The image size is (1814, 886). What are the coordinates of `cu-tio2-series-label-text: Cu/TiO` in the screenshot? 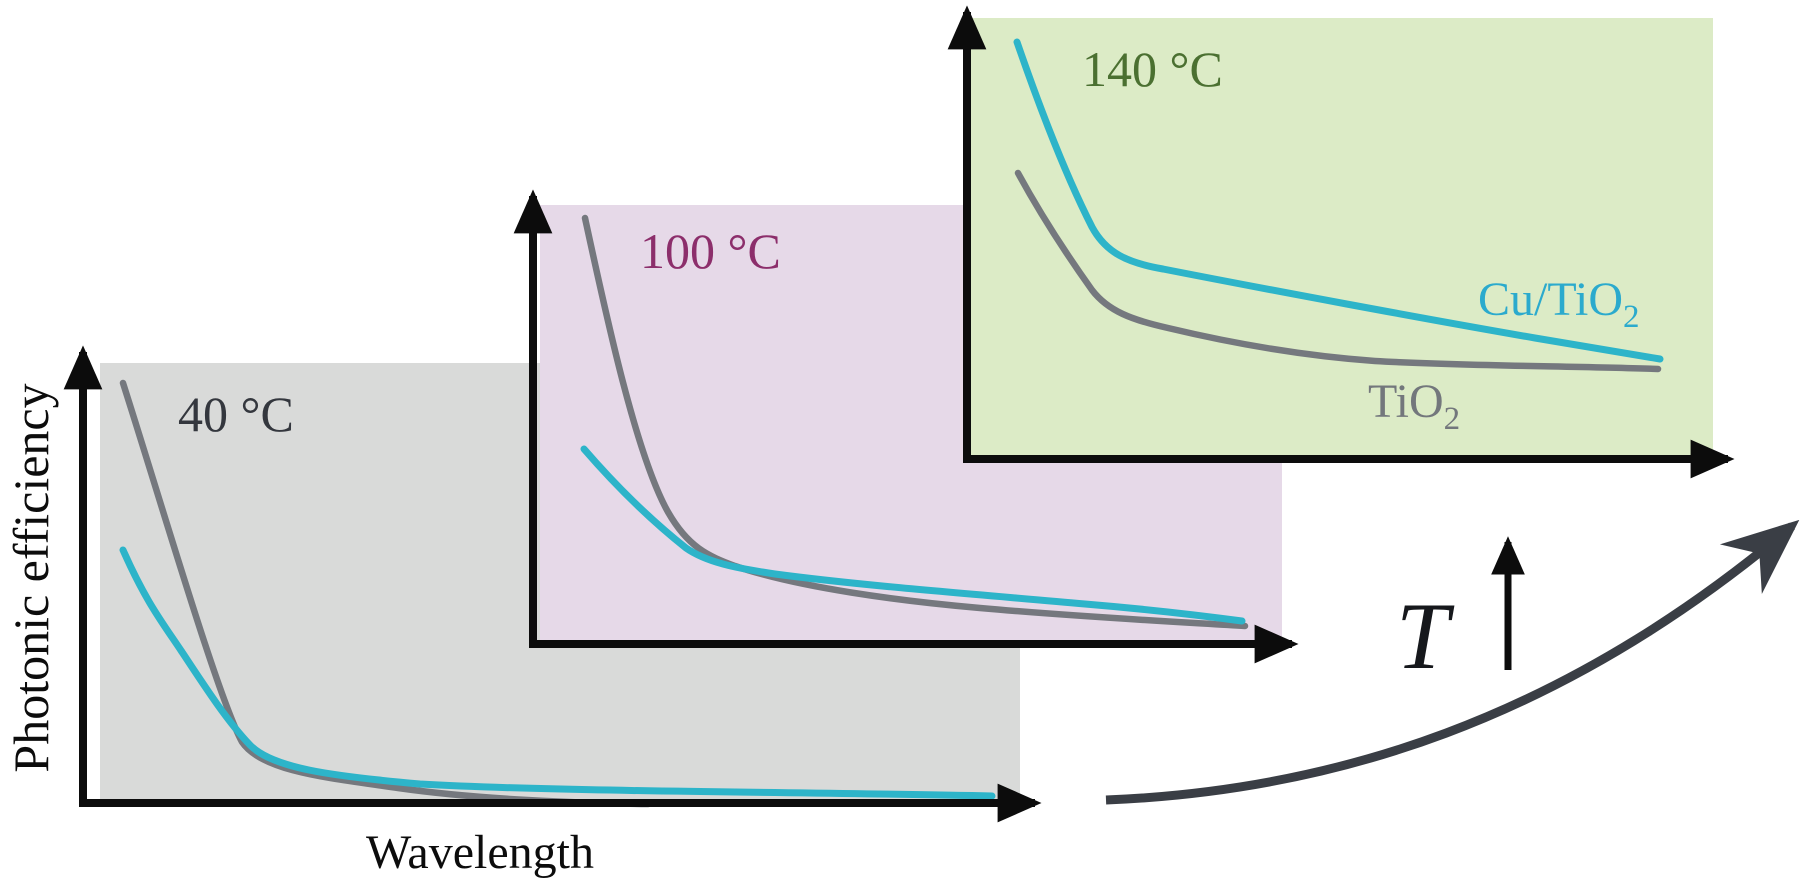 It's located at (1550, 299).